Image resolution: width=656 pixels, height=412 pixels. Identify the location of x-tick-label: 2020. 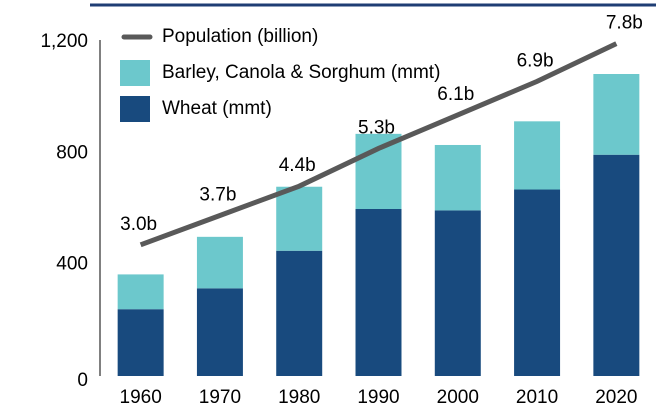
(616, 397).